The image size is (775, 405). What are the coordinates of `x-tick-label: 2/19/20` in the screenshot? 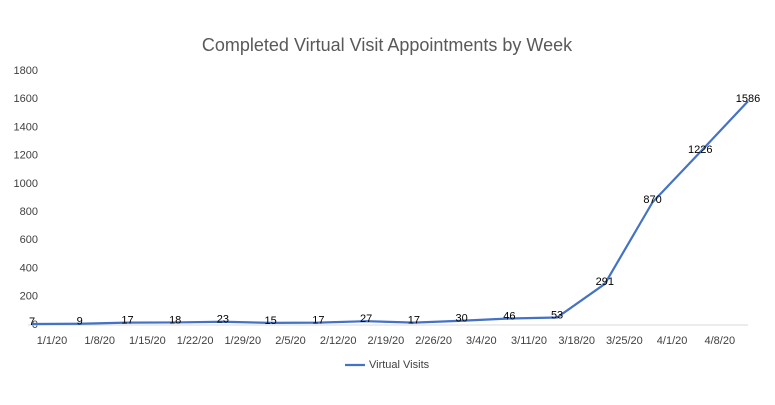 It's located at (386, 341).